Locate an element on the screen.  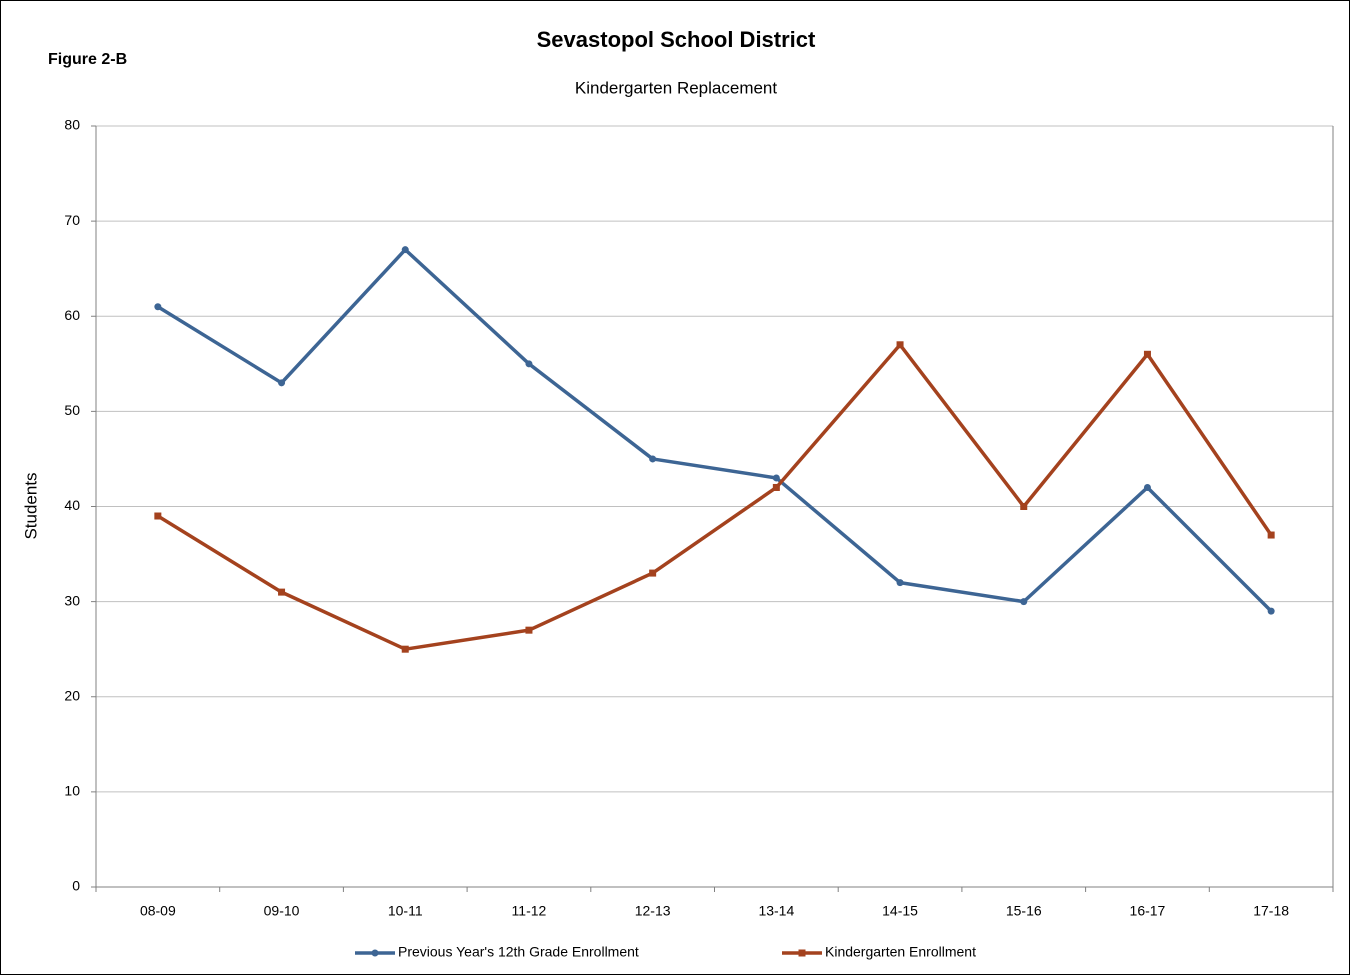
chart-subtitle: Kindergarten Replacement is located at coordinates (676, 87).